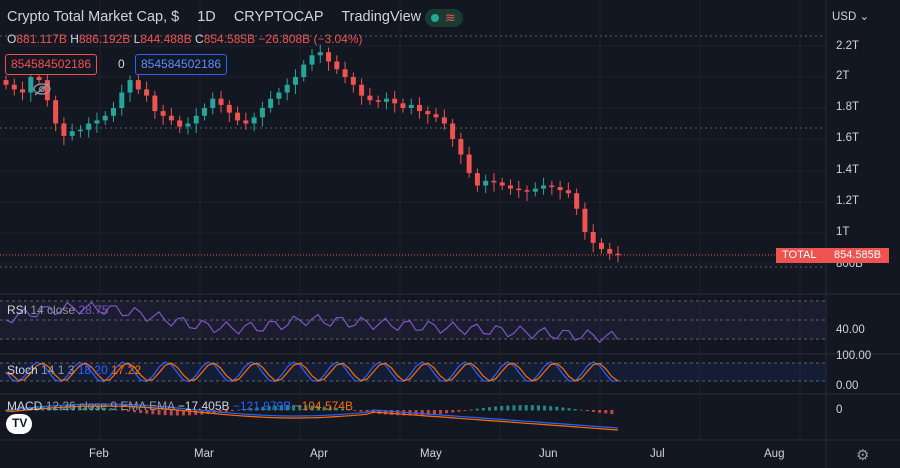 This screenshot has width=900, height=468. Describe the element at coordinates (848, 201) in the screenshot. I see `price-tick: 1.2T` at that location.